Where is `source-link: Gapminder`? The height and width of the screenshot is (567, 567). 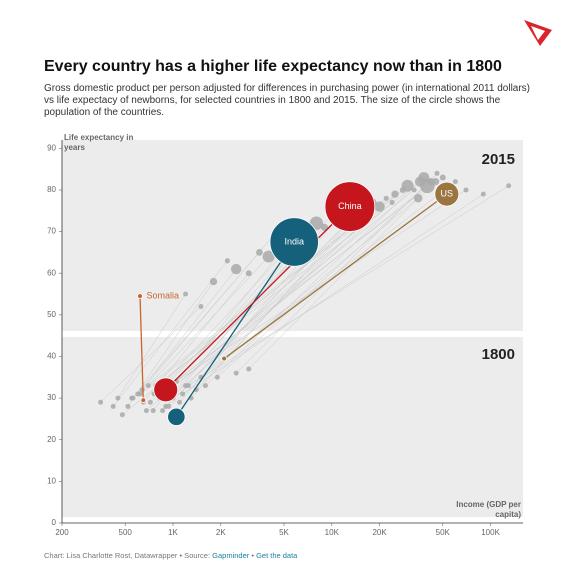 source-link: Gapminder is located at coordinates (231, 555).